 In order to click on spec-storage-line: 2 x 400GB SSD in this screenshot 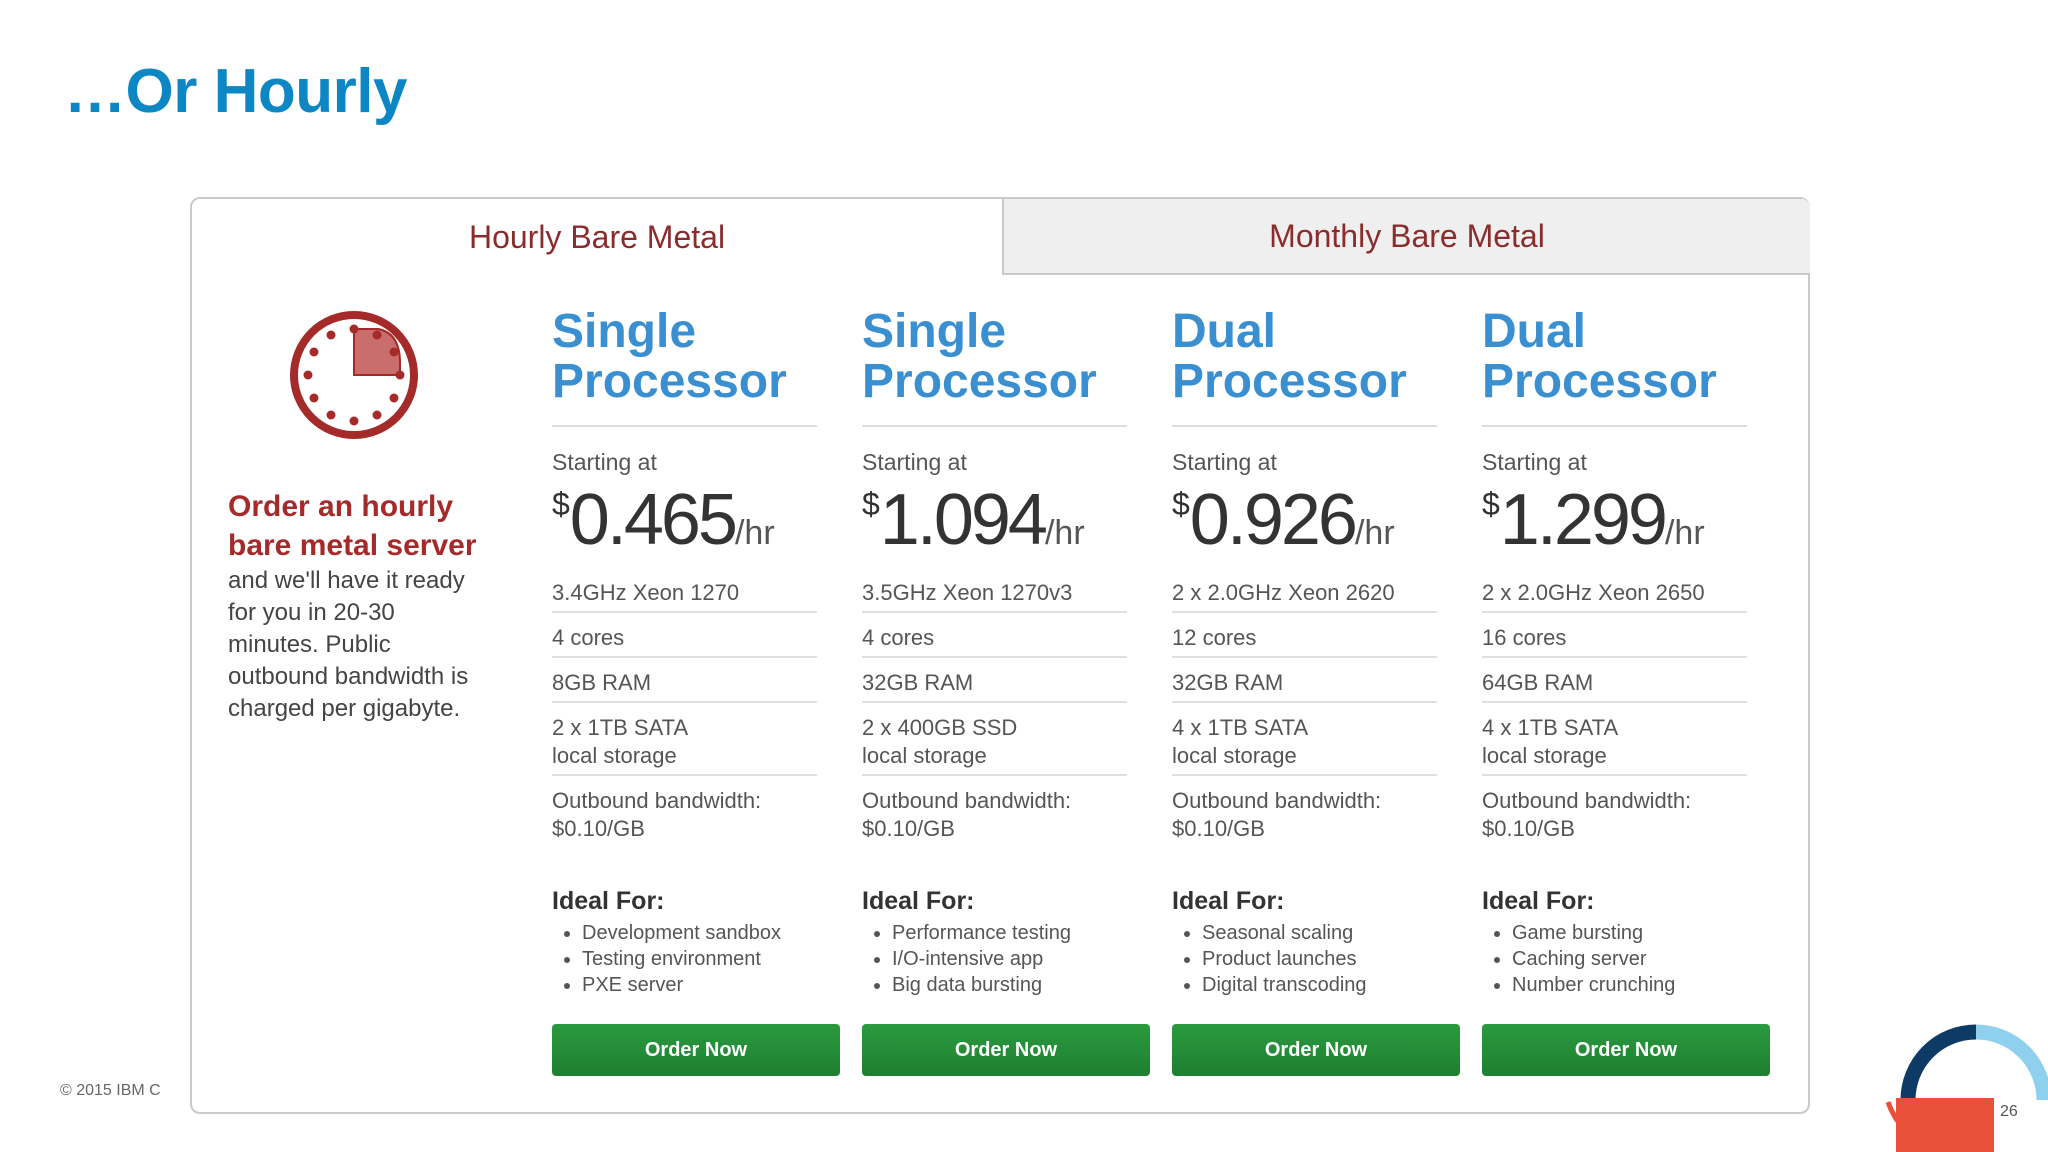, I will do `click(940, 727)`.